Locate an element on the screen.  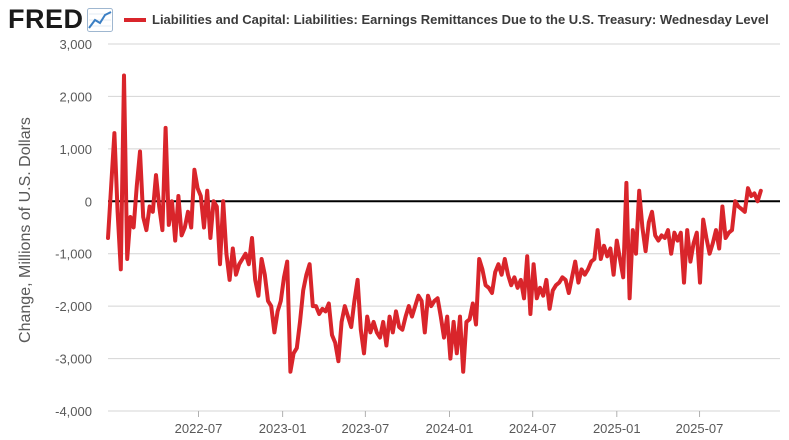
x-tick-label: 2024-07 is located at coordinates (533, 428).